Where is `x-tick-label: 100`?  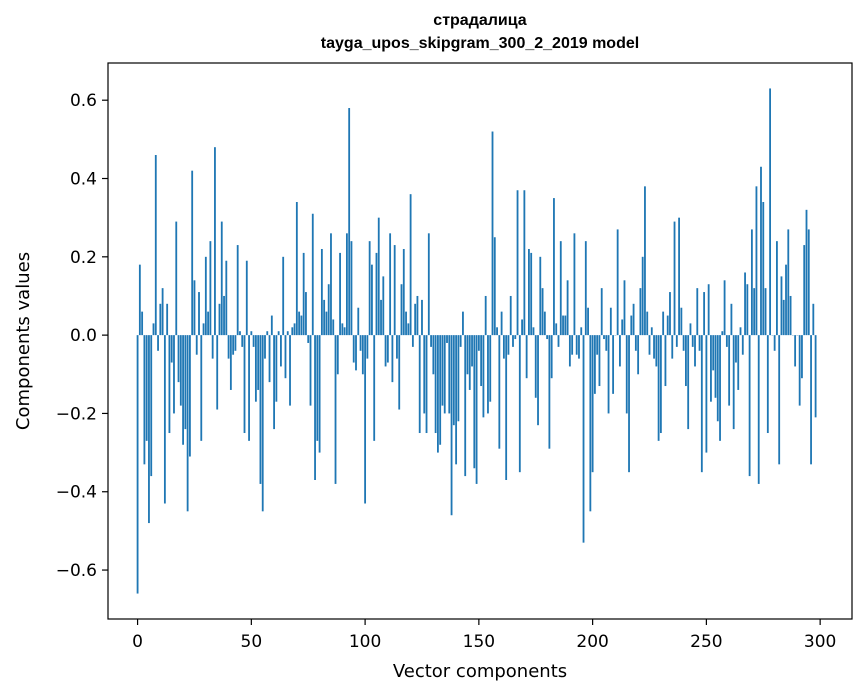
x-tick-label: 100 is located at coordinates (365, 642).